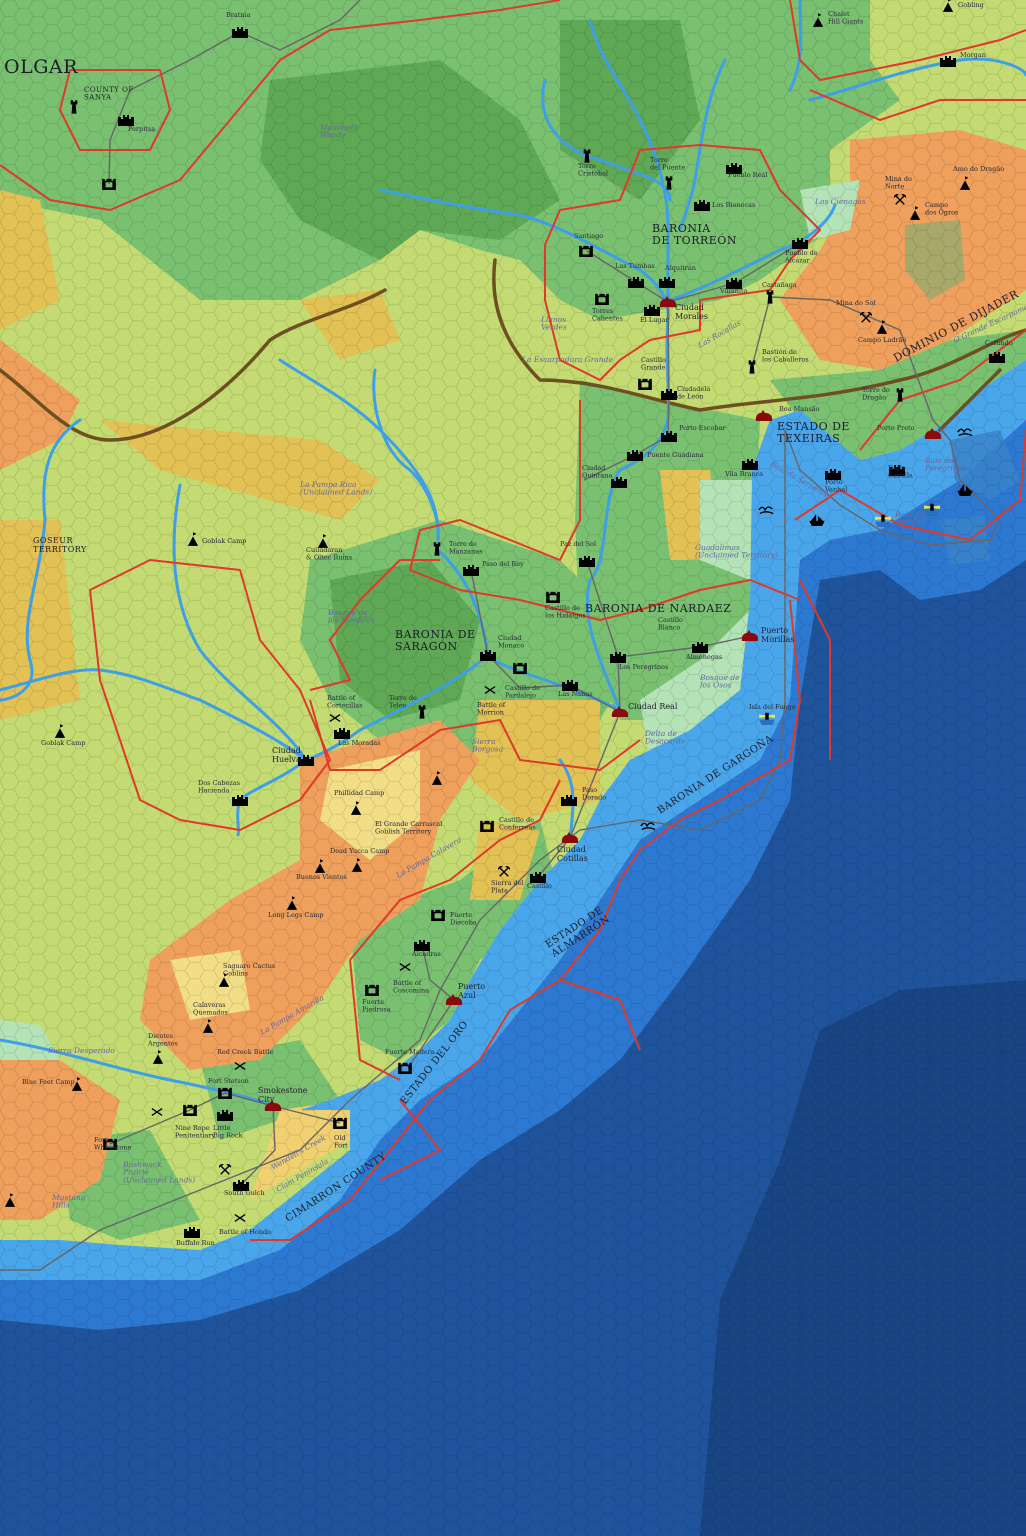 The width and height of the screenshot is (1026, 1536). What do you see at coordinates (813, 432) in the screenshot?
I see `realm-label: ESTADO DE TEXEIRAS` at bounding box center [813, 432].